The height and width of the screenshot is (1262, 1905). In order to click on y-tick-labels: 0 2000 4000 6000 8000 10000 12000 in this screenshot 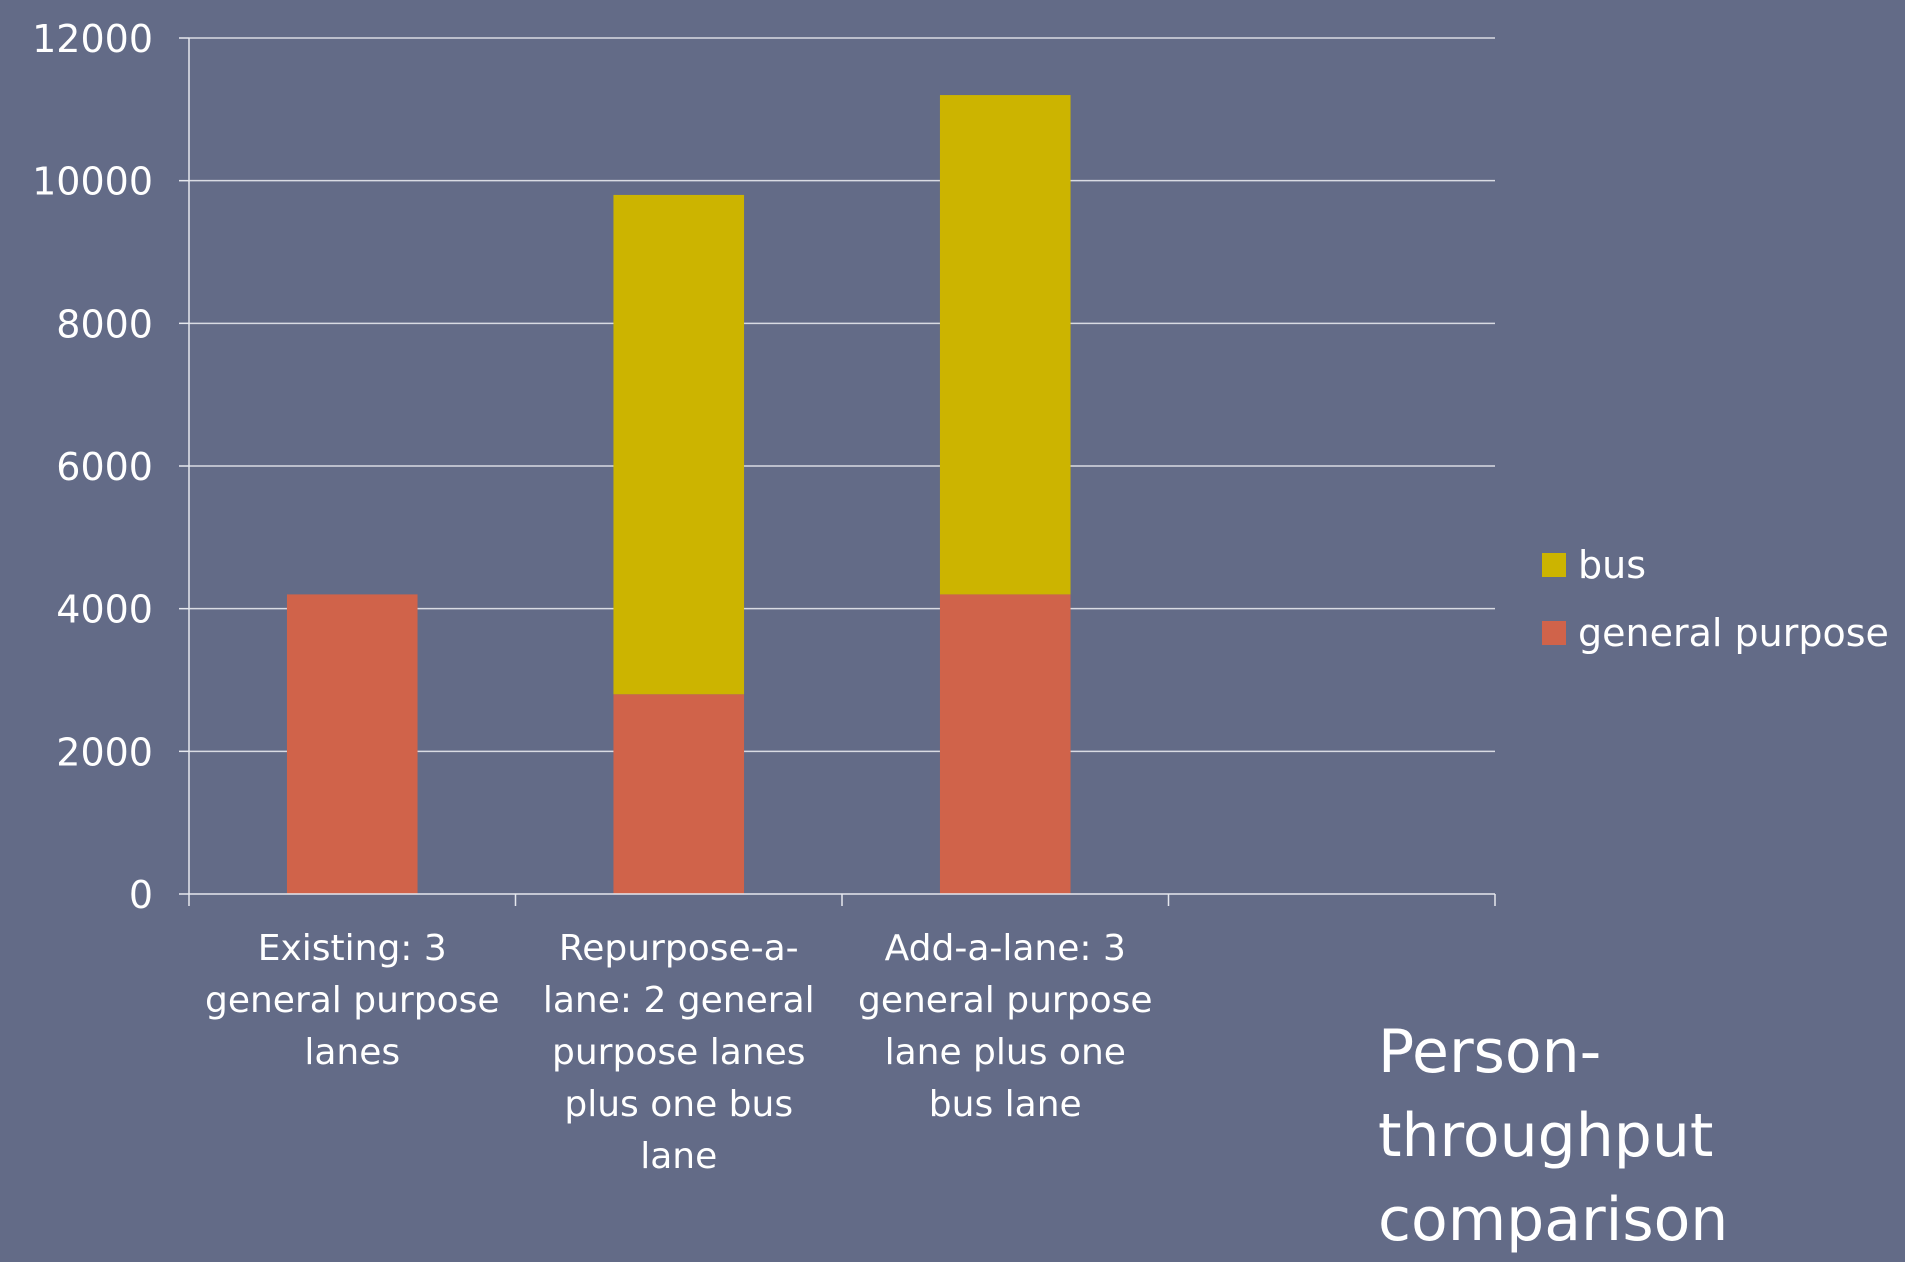, I will do `click(92, 467)`.